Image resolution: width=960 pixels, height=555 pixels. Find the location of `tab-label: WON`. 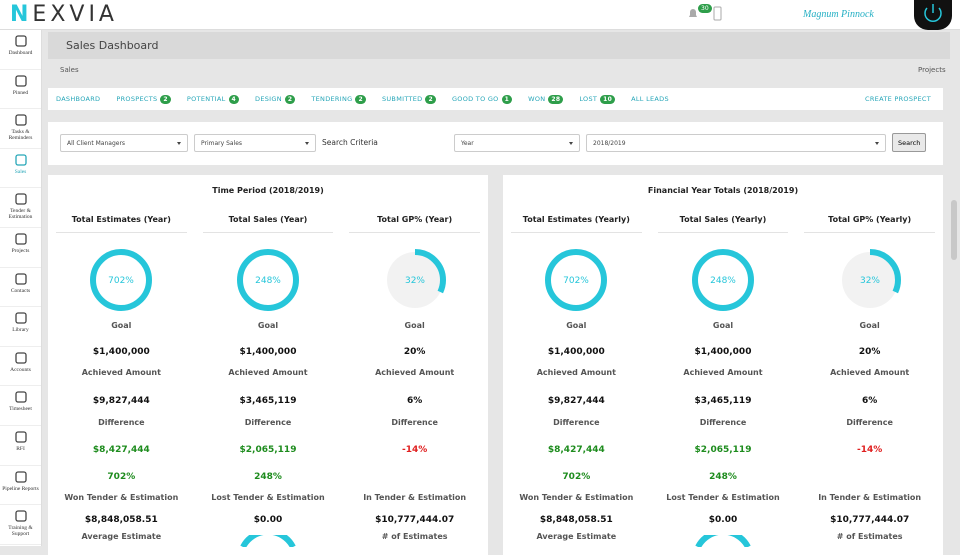

tab-label: WON is located at coordinates (537, 99).